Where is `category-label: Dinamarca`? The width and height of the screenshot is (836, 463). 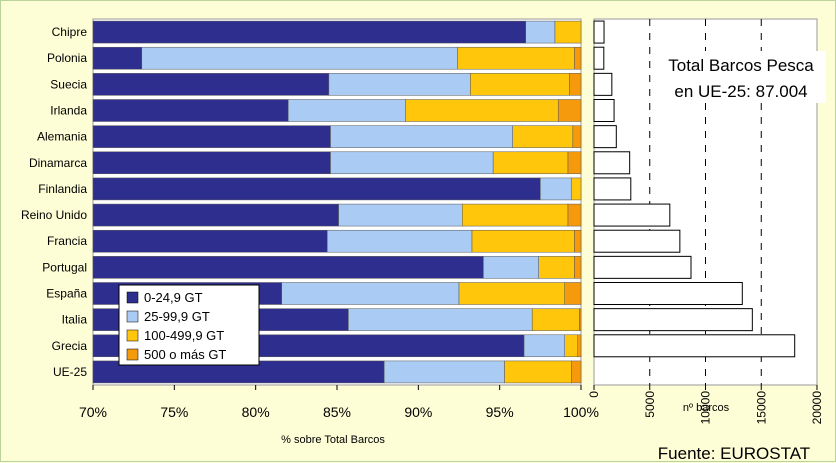 category-label: Dinamarca is located at coordinates (58, 163).